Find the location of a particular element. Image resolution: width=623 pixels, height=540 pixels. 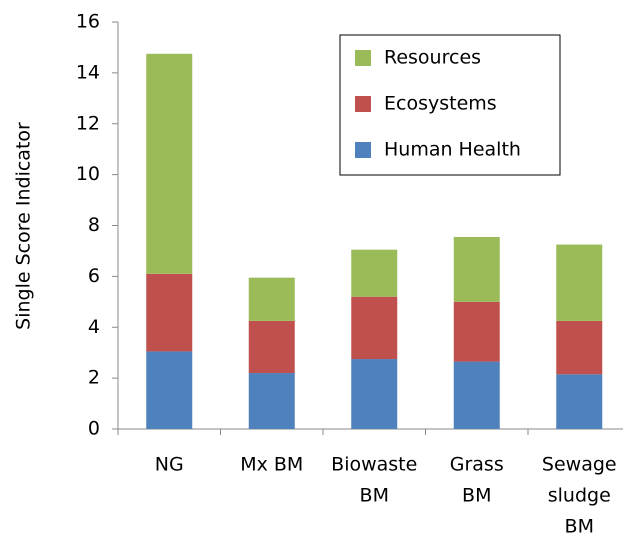

y-tick-label: 16 is located at coordinates (88, 22).